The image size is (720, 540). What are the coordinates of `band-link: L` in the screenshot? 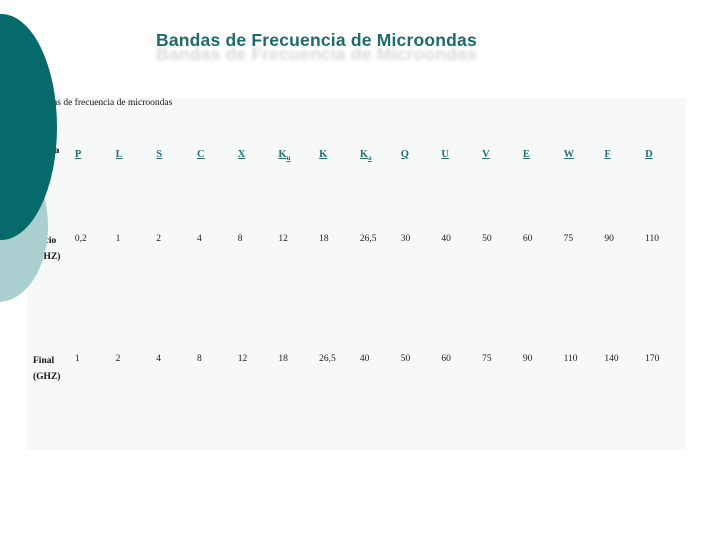 It's located at (119, 154).